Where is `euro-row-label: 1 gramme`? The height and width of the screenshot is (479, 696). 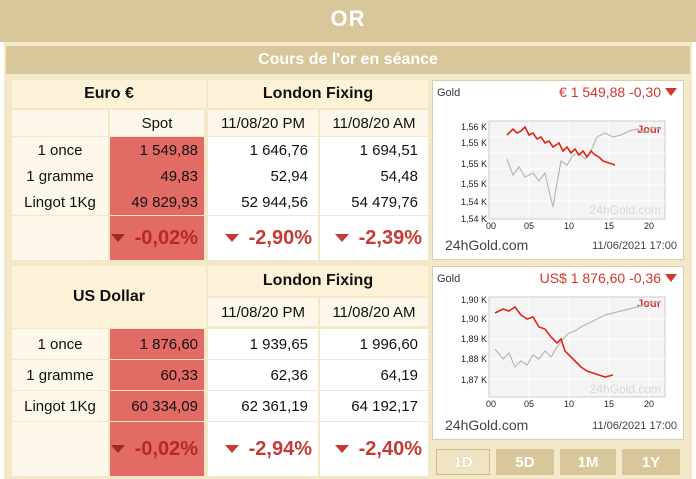 euro-row-label: 1 gramme is located at coordinates (60, 176).